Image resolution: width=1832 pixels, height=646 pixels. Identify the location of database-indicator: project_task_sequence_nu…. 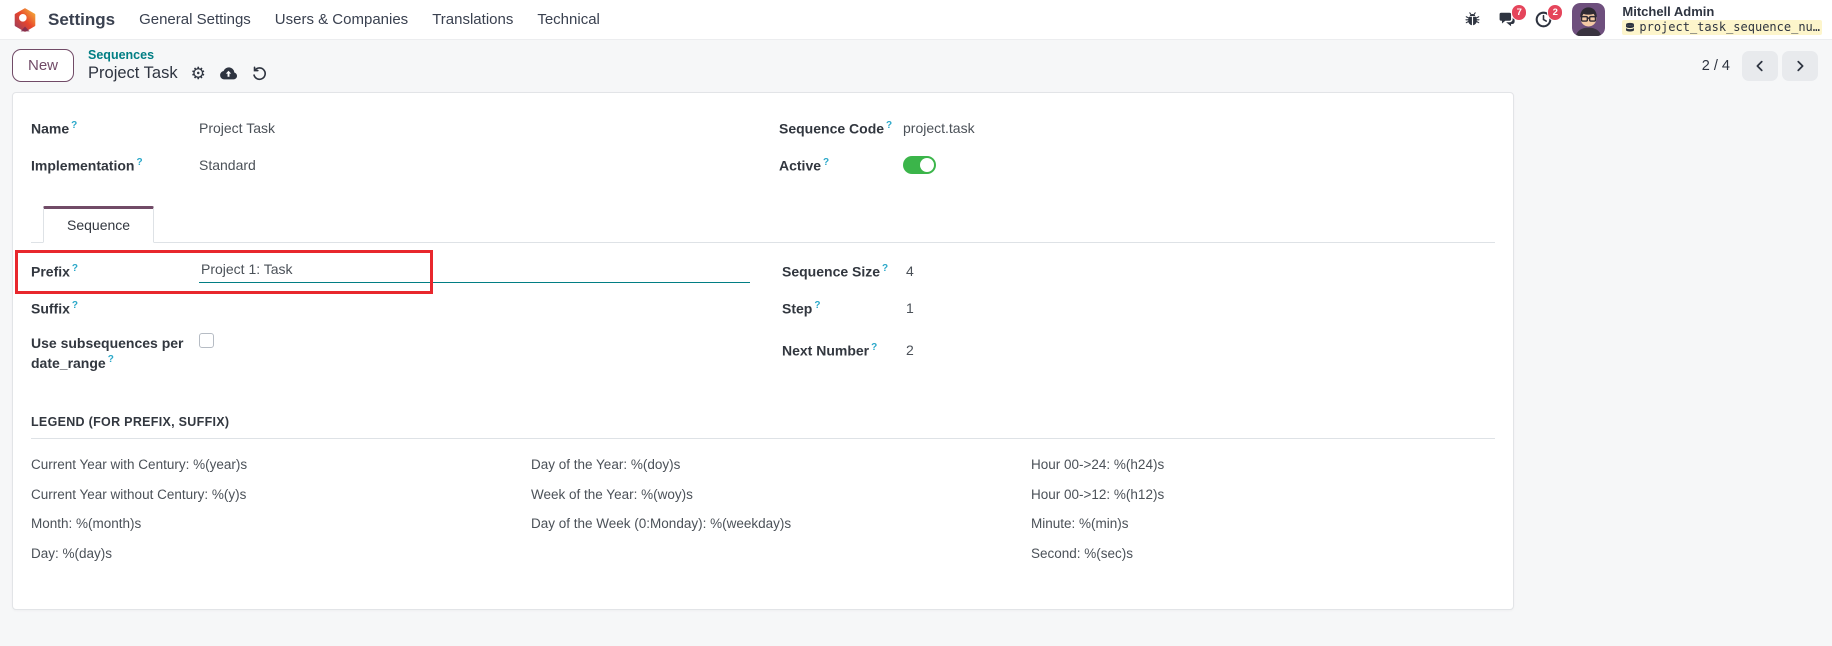
(1722, 28).